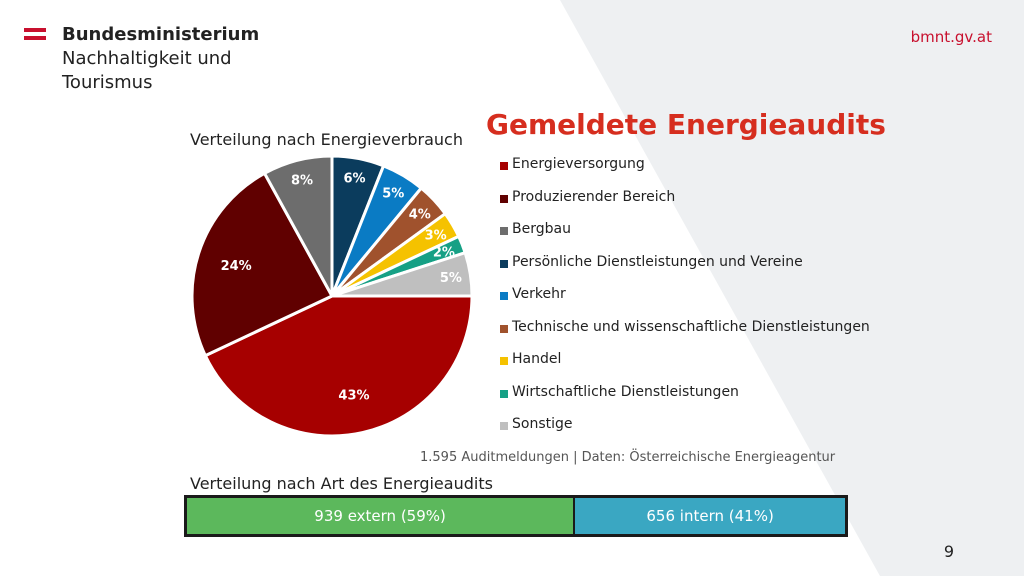  What do you see at coordinates (355, 179) in the screenshot?
I see `pie-slice-label-3: 6%` at bounding box center [355, 179].